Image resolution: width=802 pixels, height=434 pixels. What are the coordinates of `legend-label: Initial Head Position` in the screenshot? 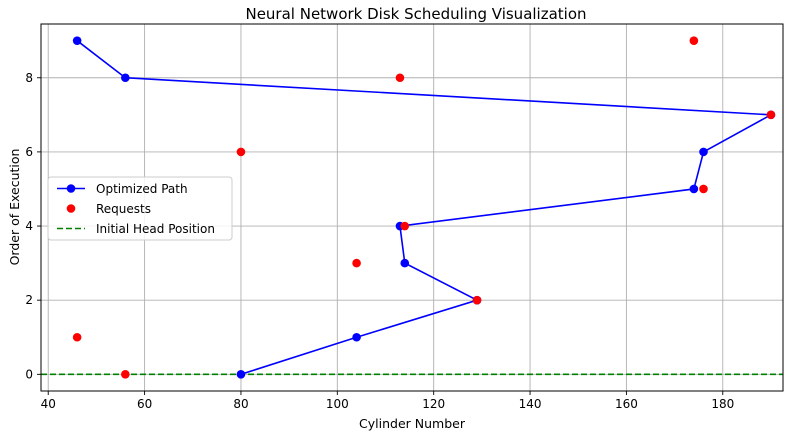 It's located at (155, 229).